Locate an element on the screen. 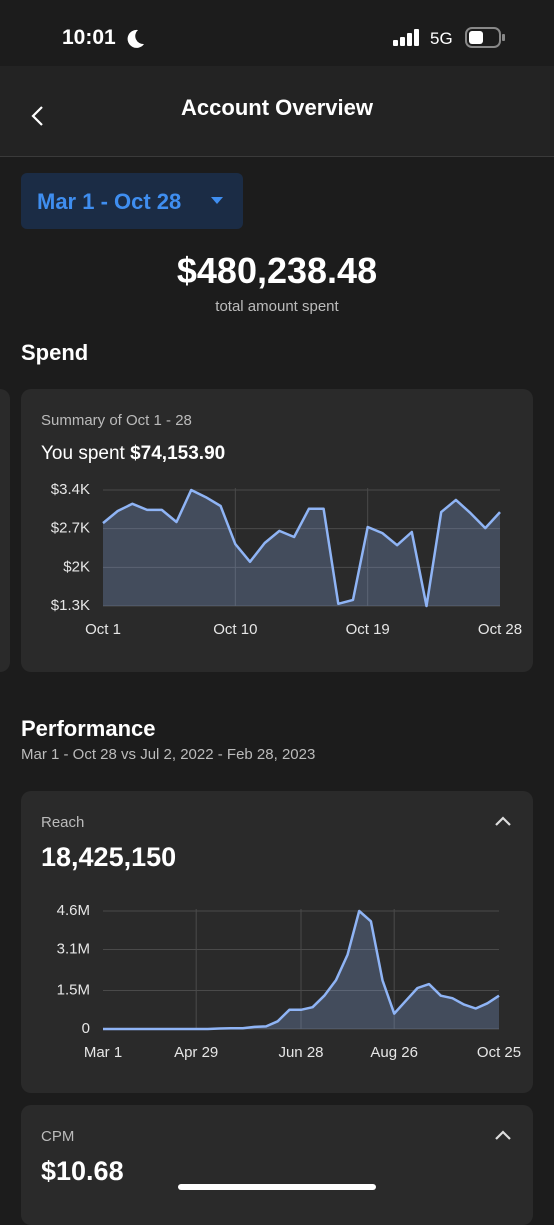 The image size is (554, 1225). network-label: 5G is located at coordinates (441, 38).